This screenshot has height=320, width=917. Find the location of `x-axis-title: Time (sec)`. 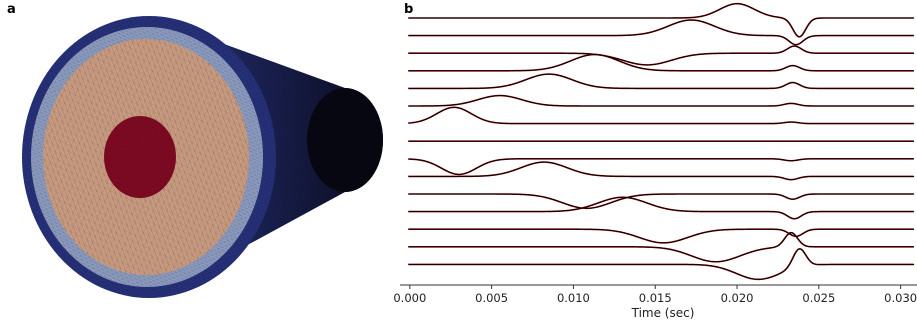

x-axis-title: Time (sec) is located at coordinates (663, 313).